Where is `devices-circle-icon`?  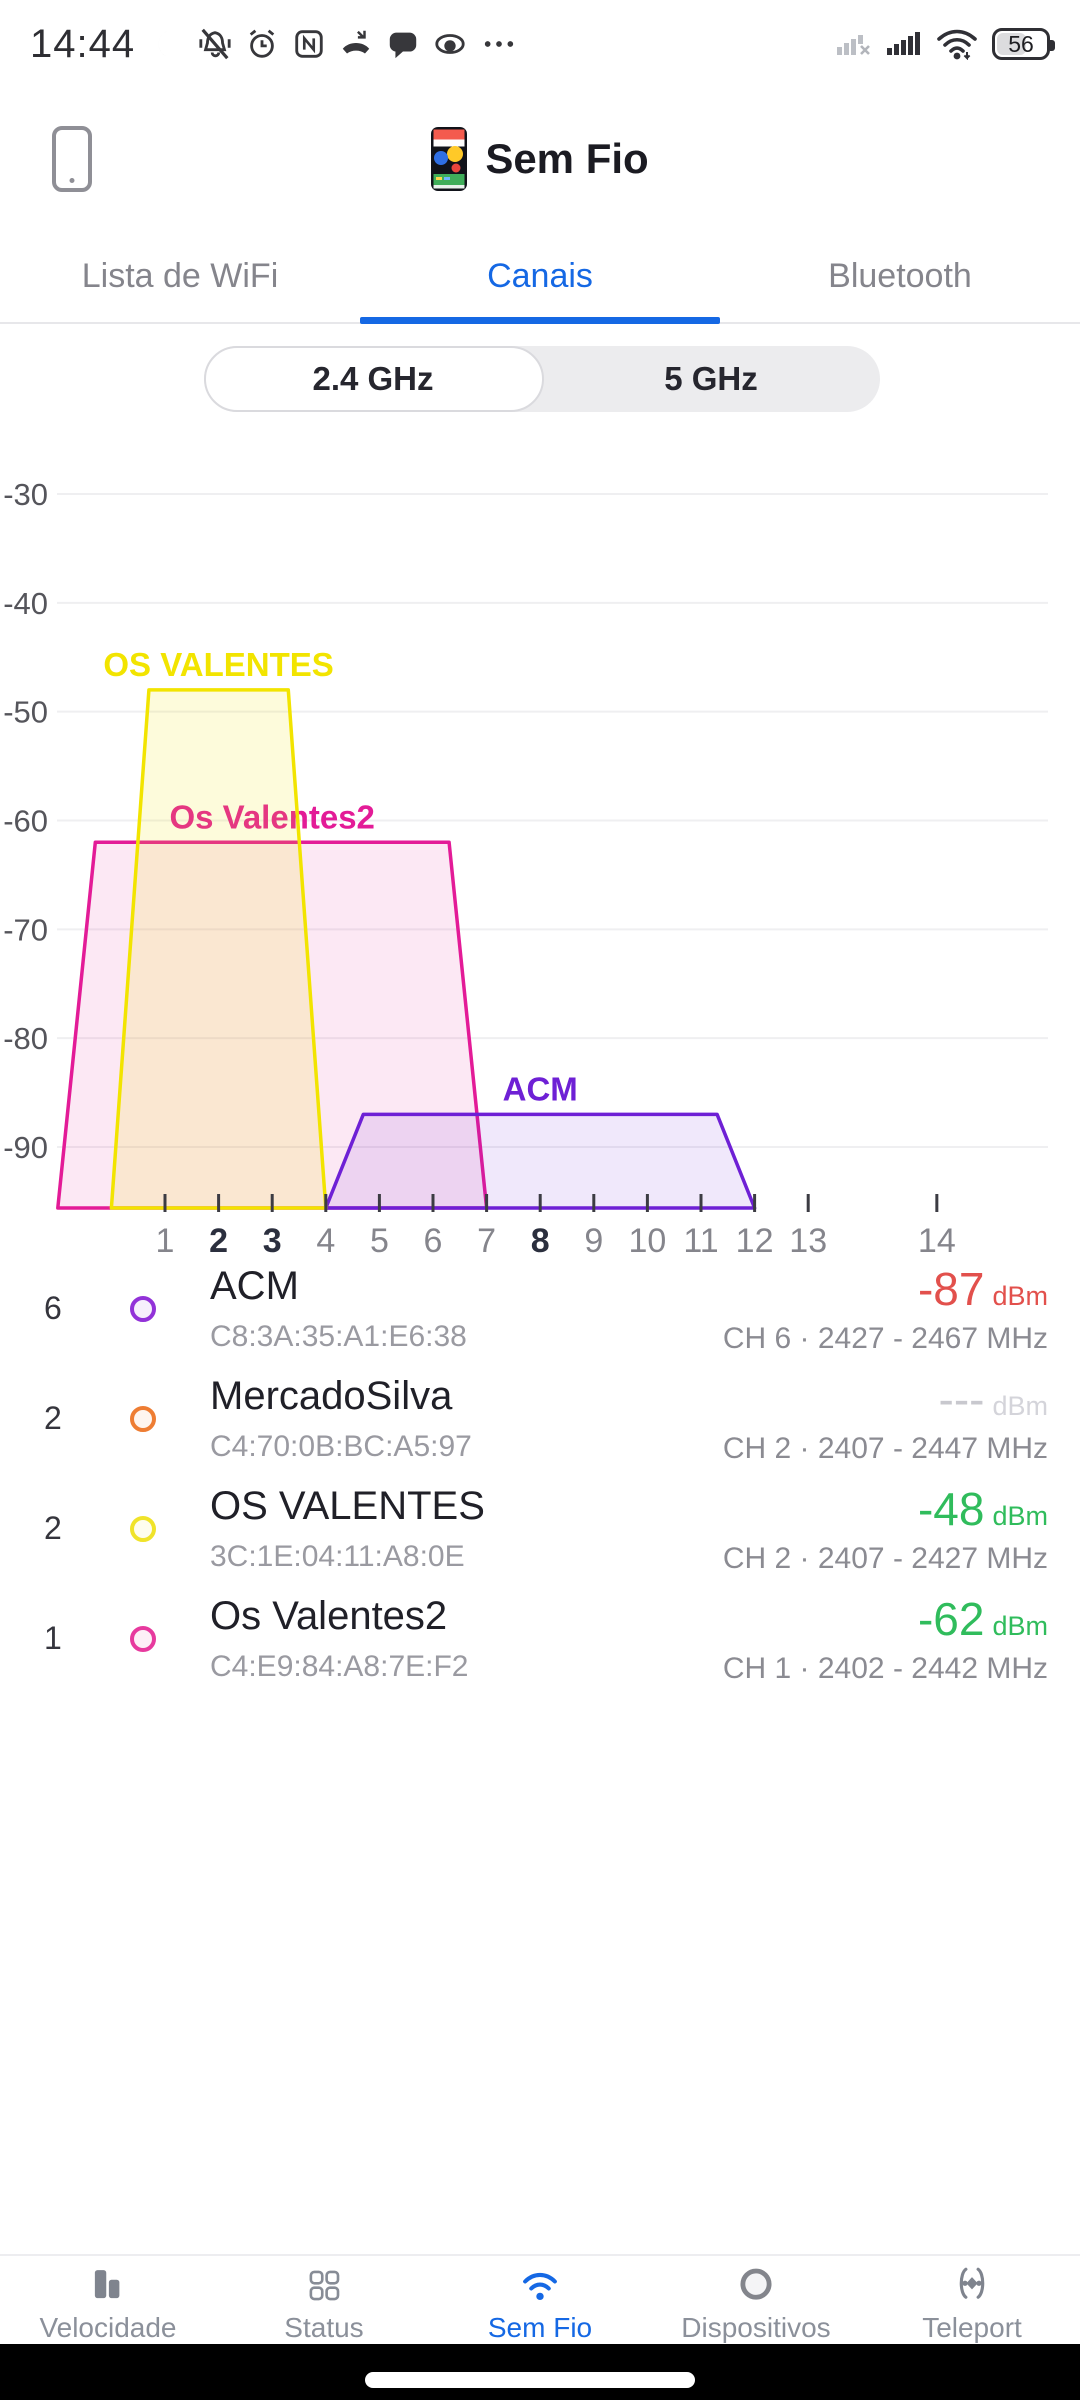
devices-circle-icon is located at coordinates (756, 2284).